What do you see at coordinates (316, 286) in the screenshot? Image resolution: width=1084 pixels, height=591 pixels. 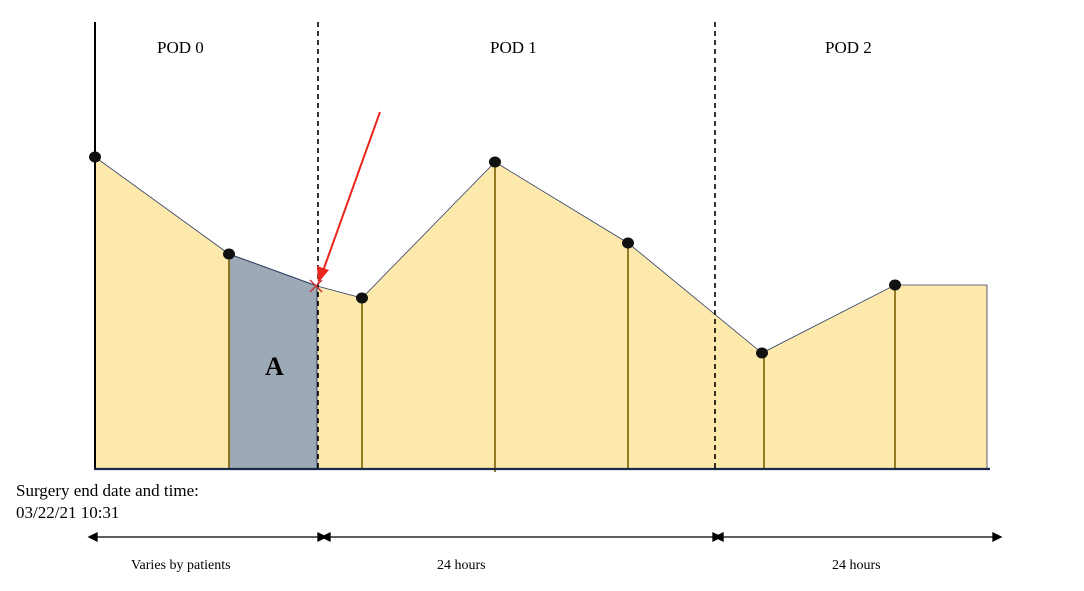 I see `boundary-cross-icon` at bounding box center [316, 286].